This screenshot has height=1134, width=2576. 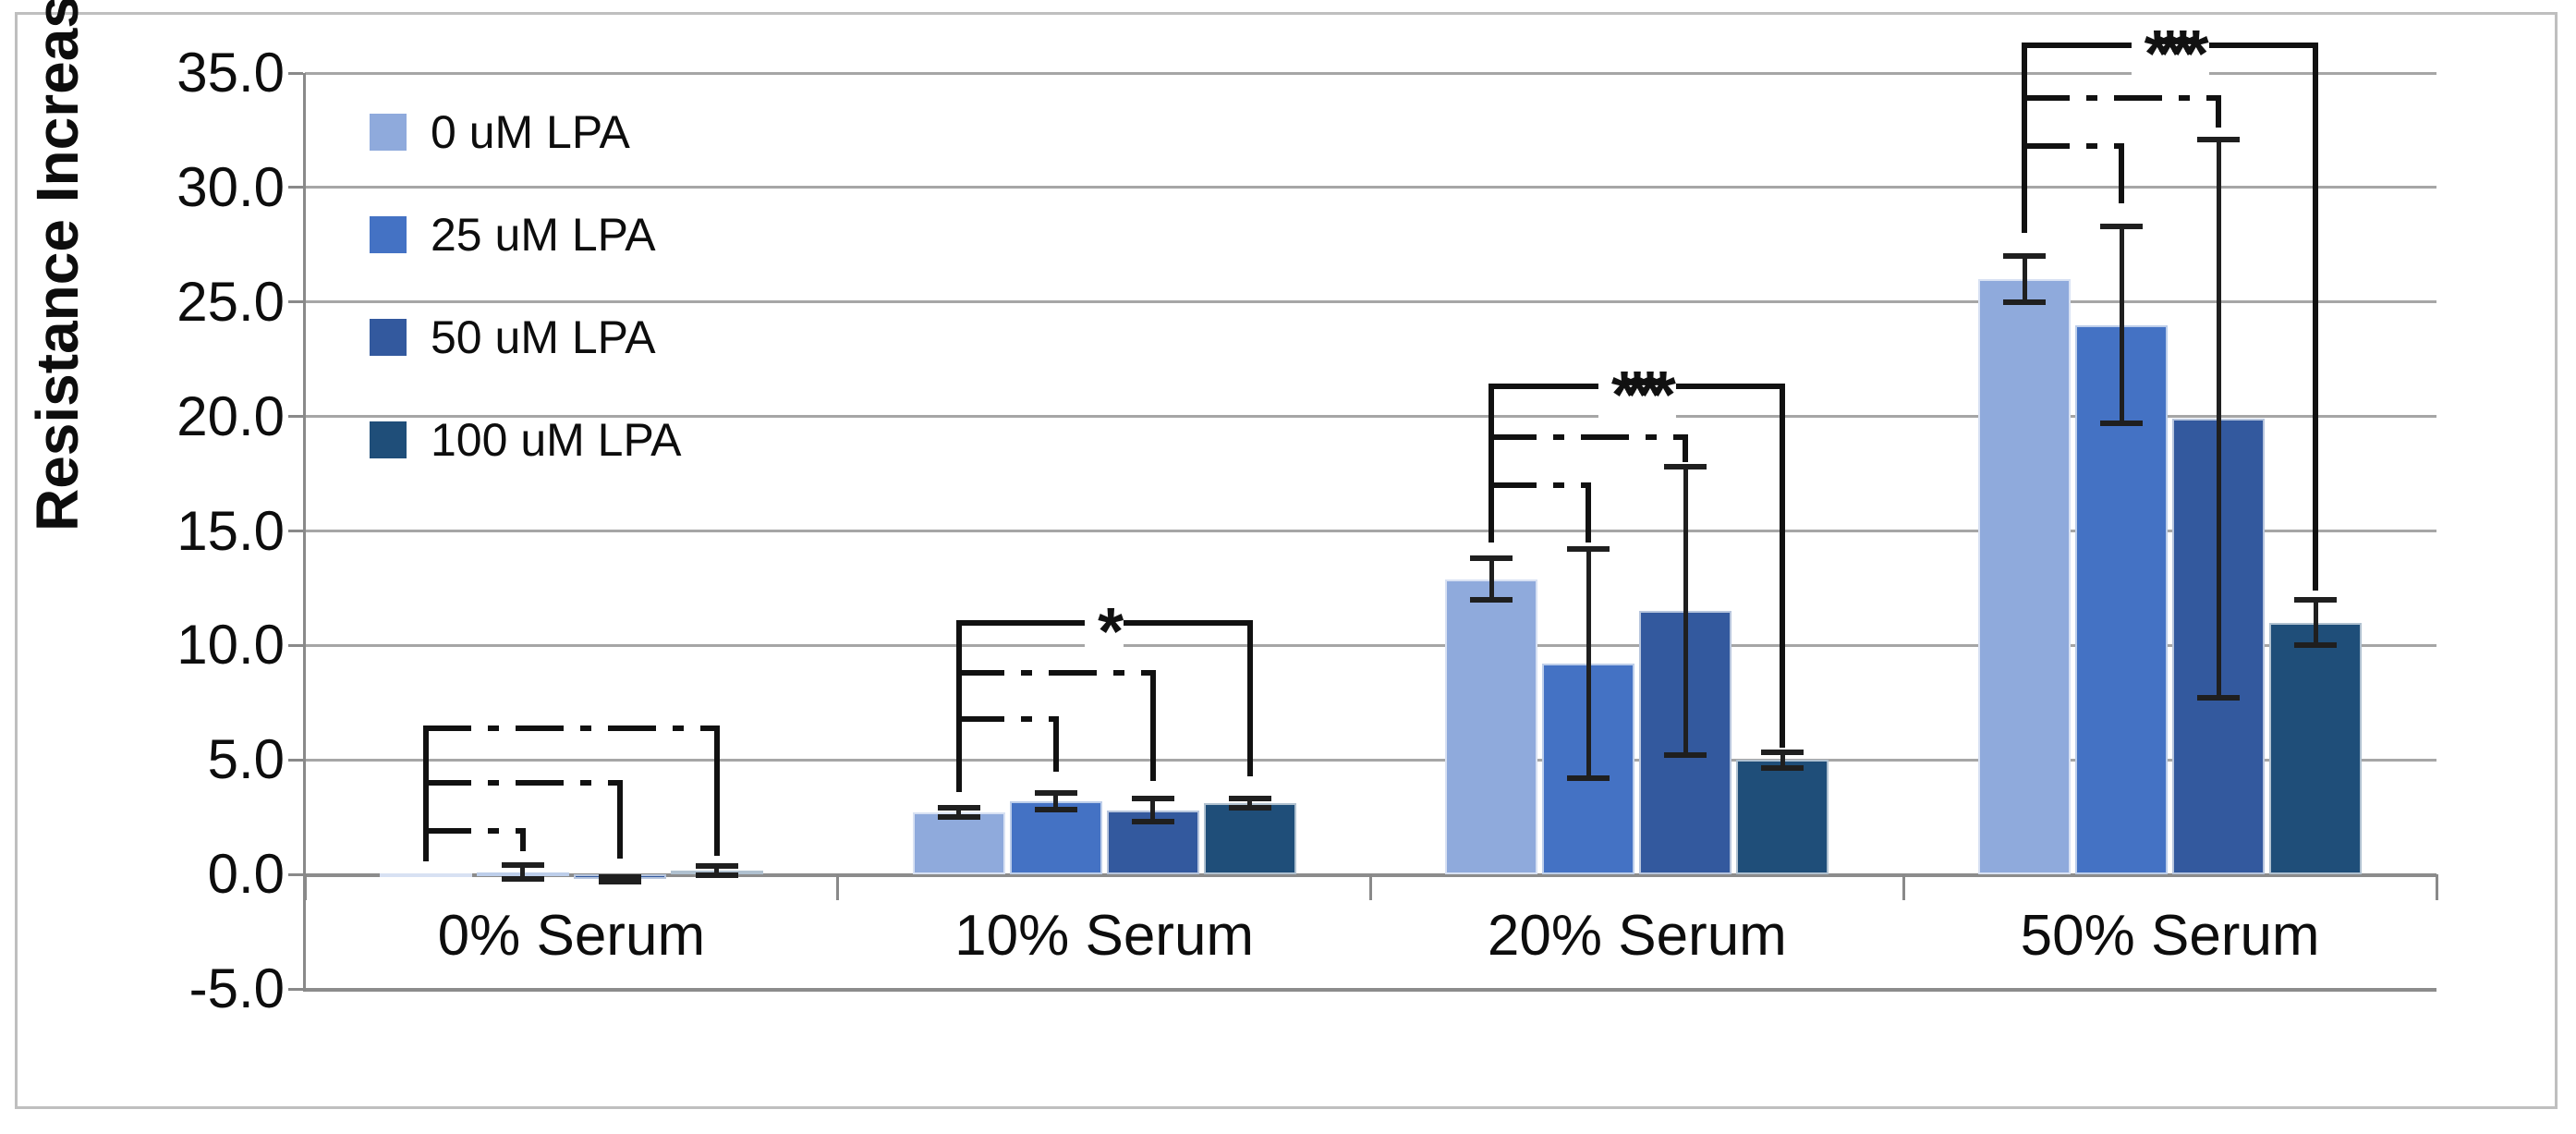 What do you see at coordinates (556, 440) in the screenshot?
I see `legend-label: 100 uM LPA` at bounding box center [556, 440].